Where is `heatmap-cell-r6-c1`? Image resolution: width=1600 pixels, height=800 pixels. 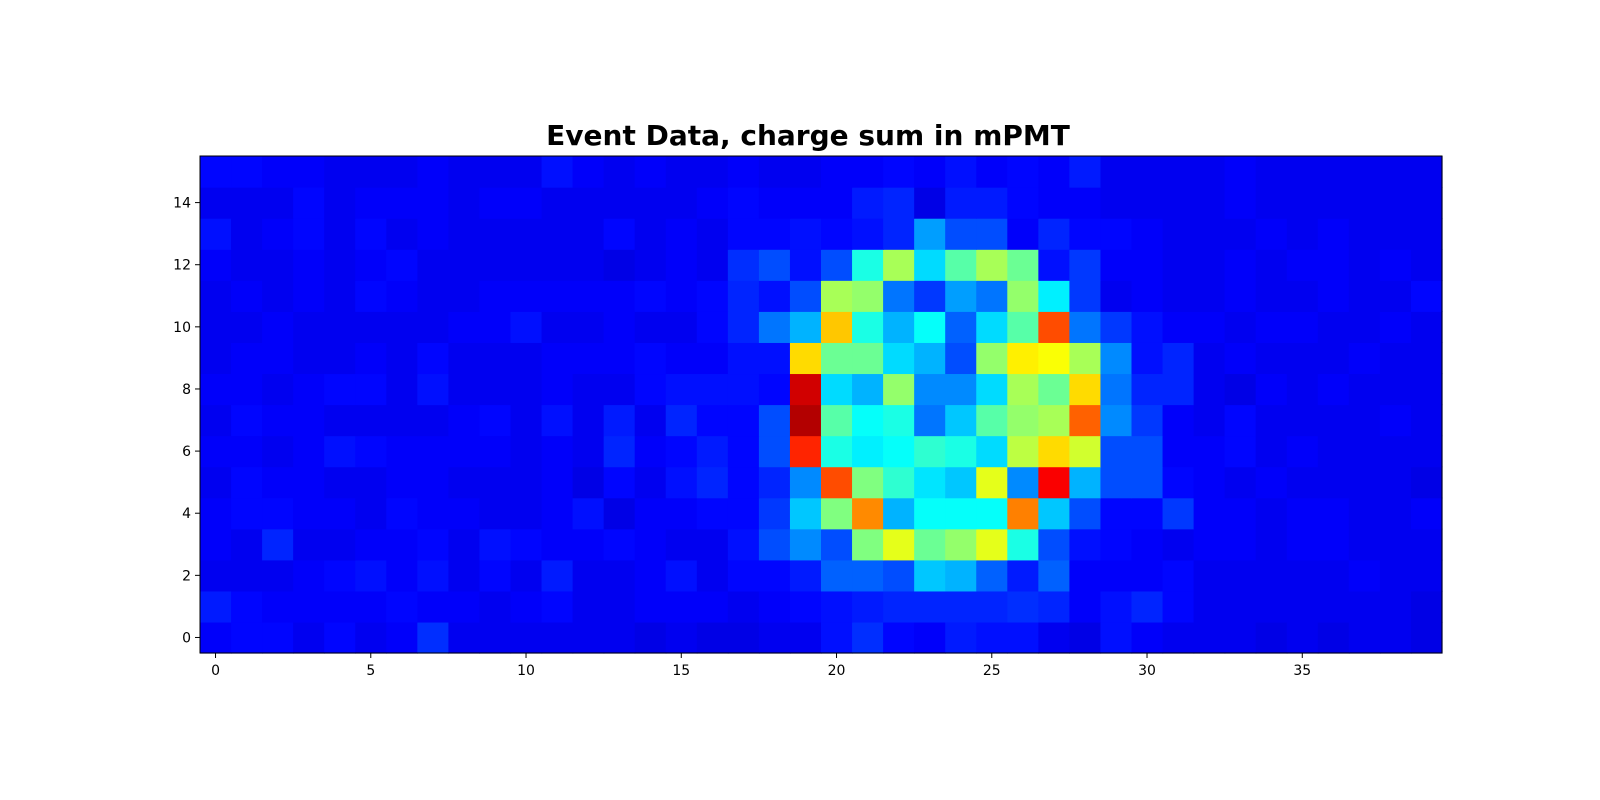
heatmap-cell-r6-c1 is located at coordinates (247, 451).